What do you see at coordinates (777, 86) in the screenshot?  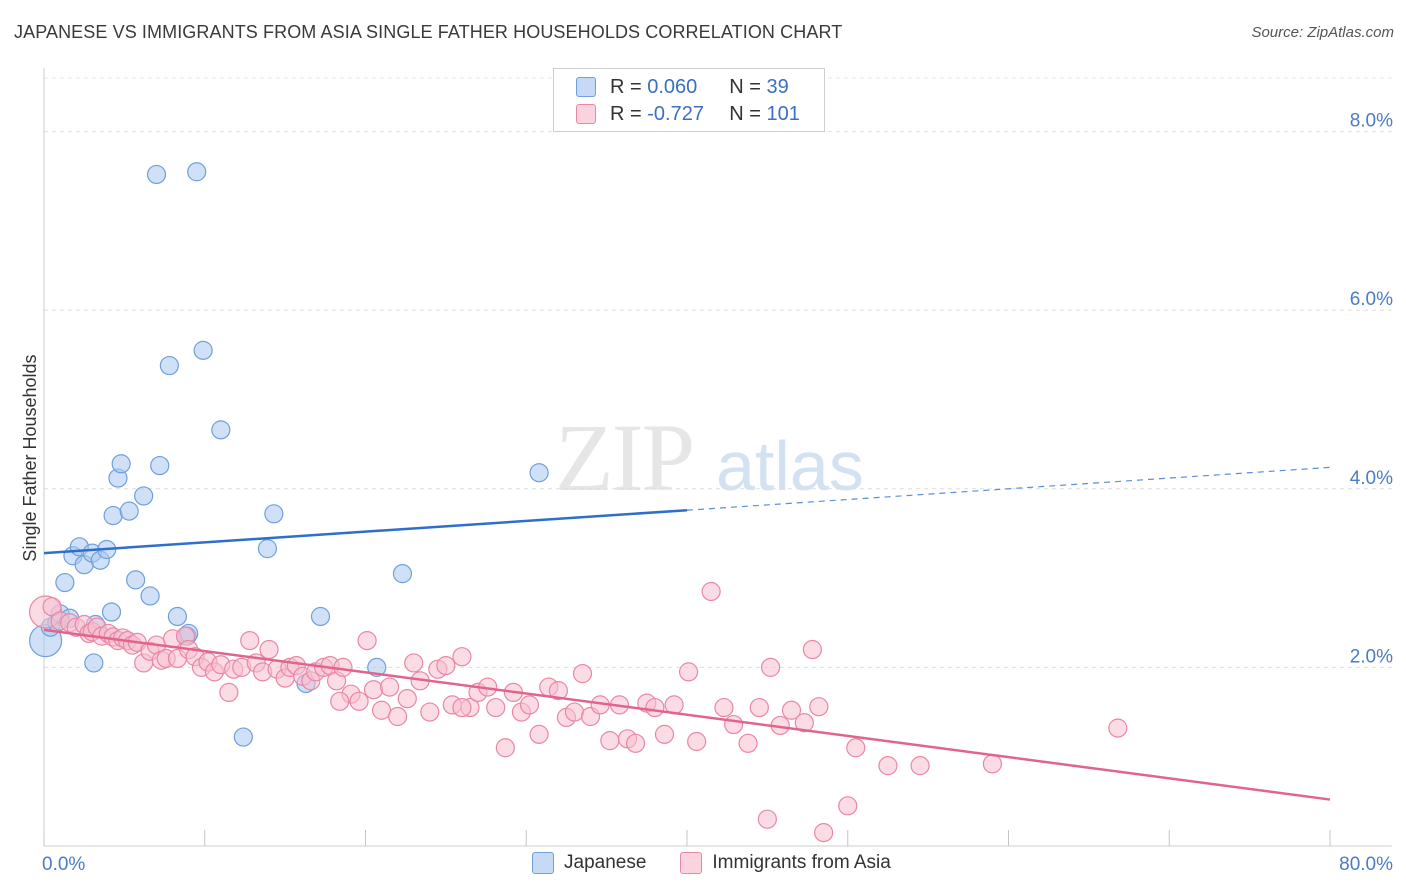 I see `legend-n-value-japanese: 39` at bounding box center [777, 86].